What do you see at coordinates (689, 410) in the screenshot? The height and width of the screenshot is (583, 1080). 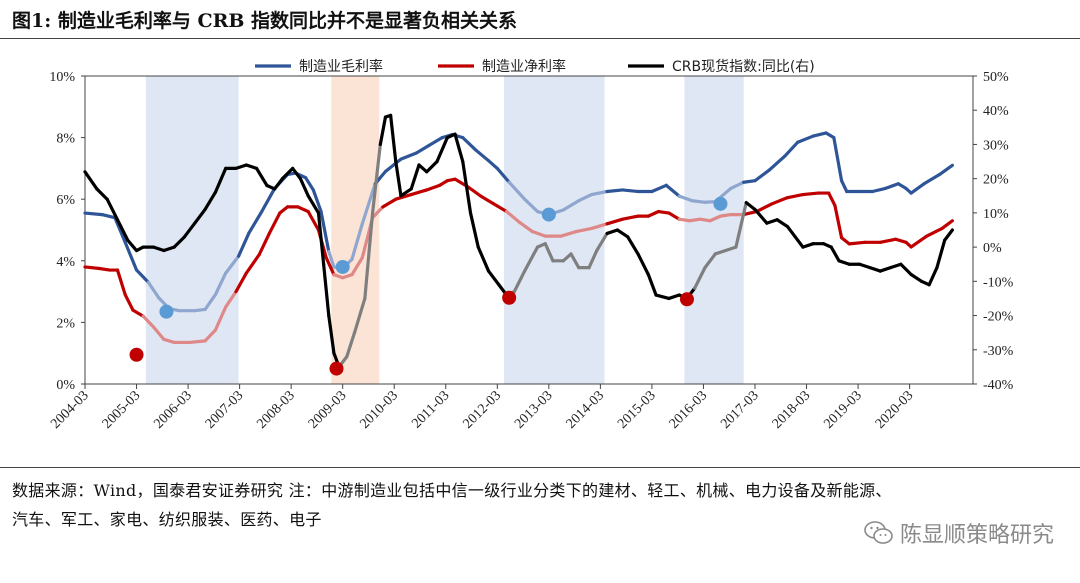 I see `x-axis-tick-label: 2016-03` at bounding box center [689, 410].